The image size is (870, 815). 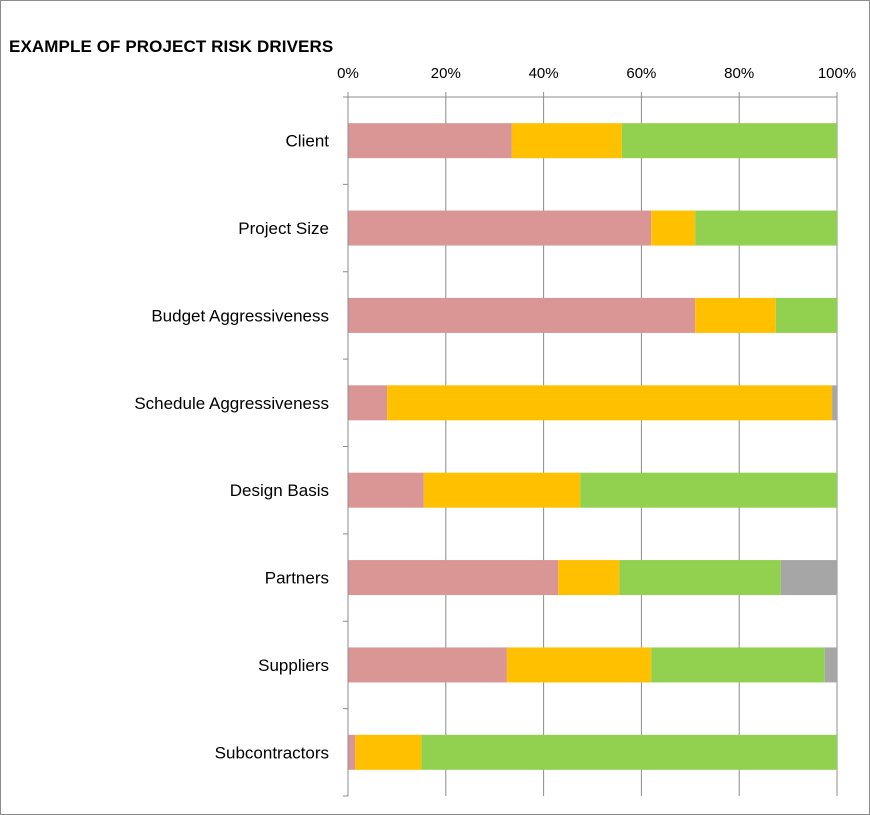 What do you see at coordinates (171, 46) in the screenshot?
I see `chart-title: EXAMPLE OF PROJECT RISK DRIVERS` at bounding box center [171, 46].